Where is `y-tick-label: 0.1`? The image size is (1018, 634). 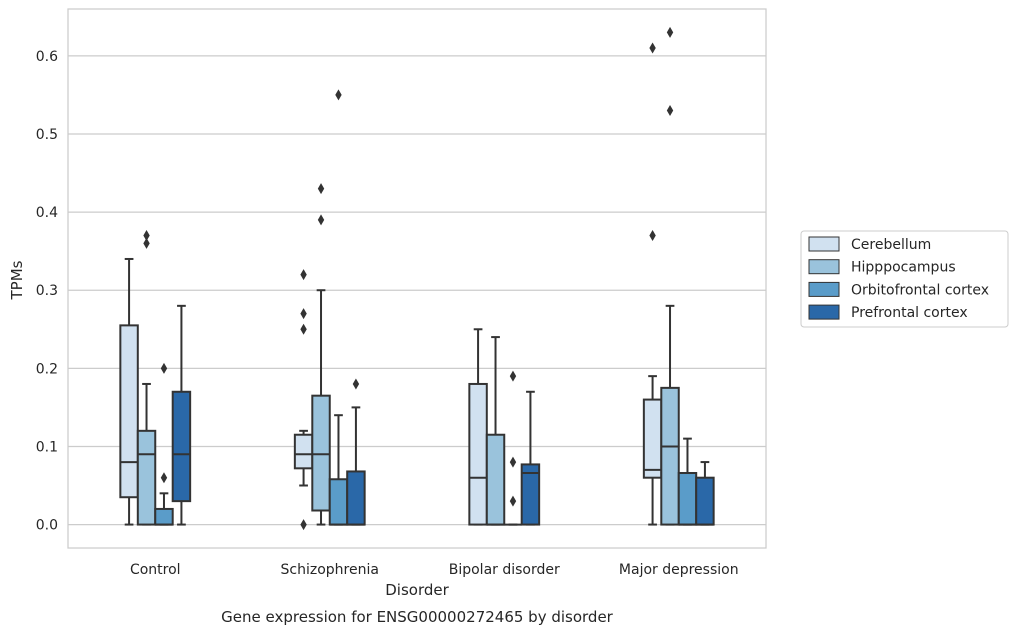 y-tick-label: 0.1 is located at coordinates (47, 447).